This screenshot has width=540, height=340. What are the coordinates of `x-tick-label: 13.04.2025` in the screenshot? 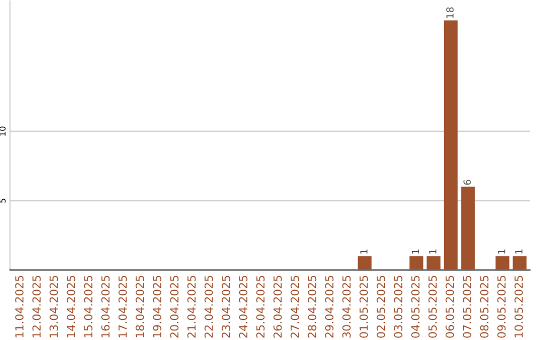 It's located at (54, 307).